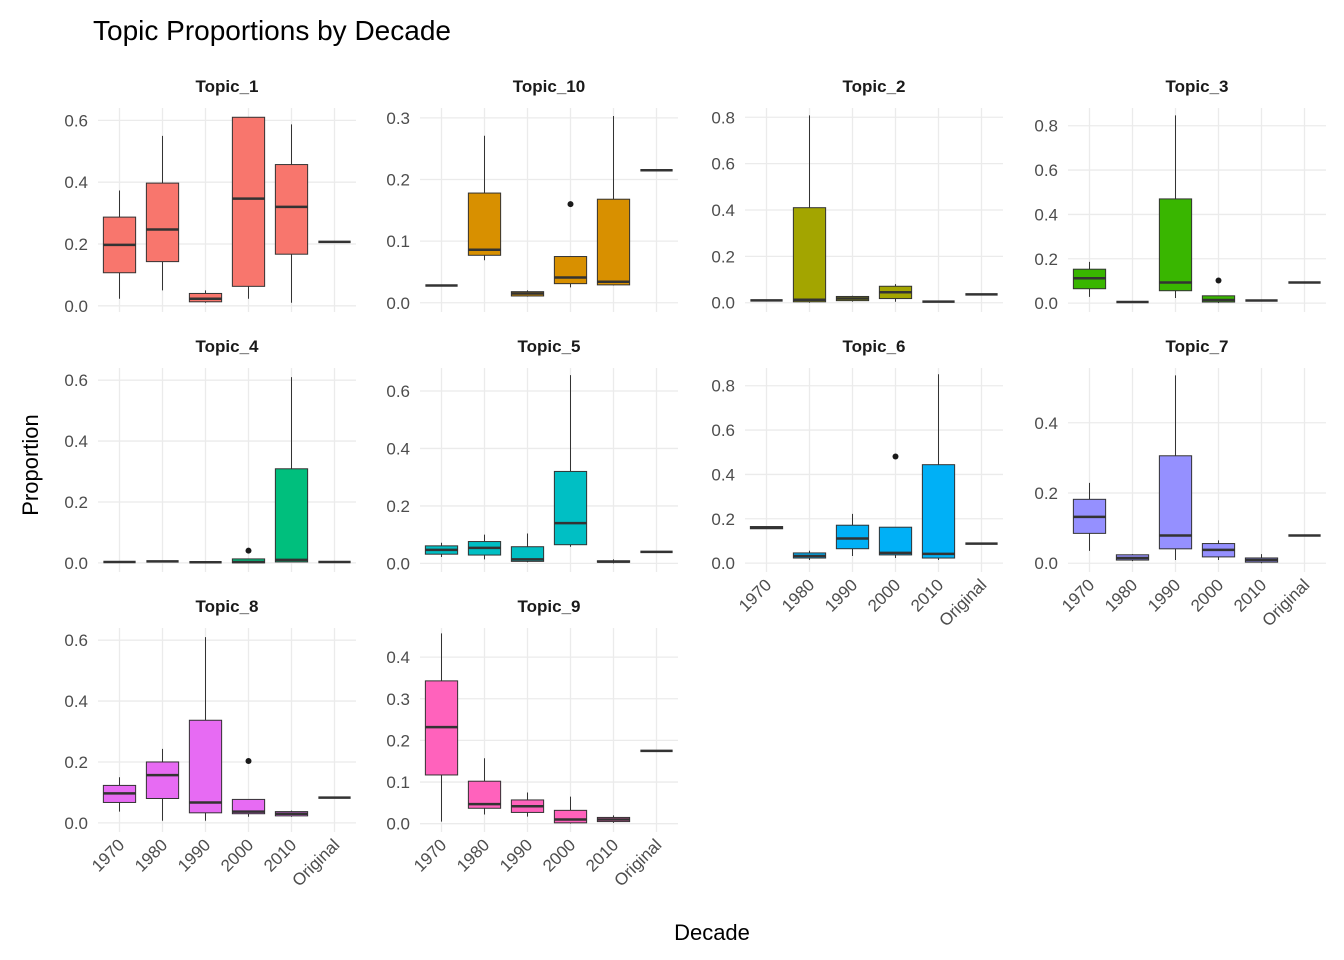 The image size is (1344, 960). What do you see at coordinates (1197, 86) in the screenshot?
I see `panel-title: Topic_3` at bounding box center [1197, 86].